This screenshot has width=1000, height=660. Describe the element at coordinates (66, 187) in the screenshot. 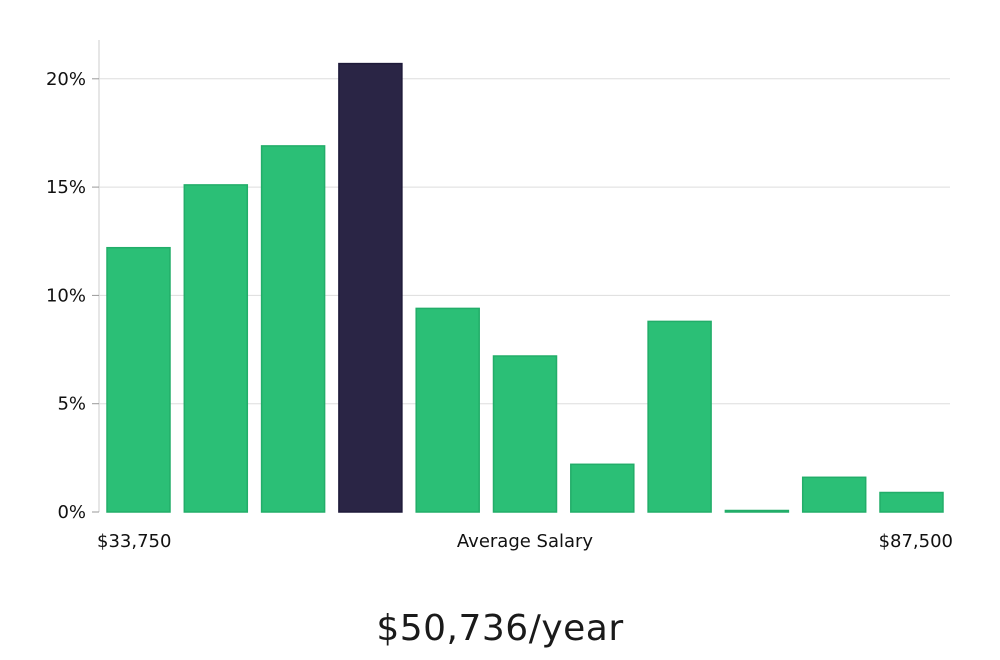

I see `y-tick-label: 15%` at that location.